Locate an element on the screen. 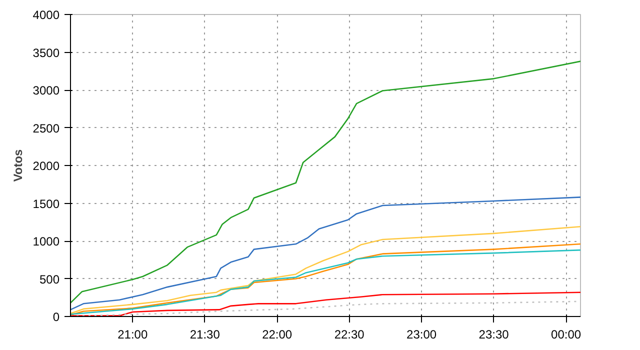 The height and width of the screenshot is (350, 640). y-axis-title: Votos is located at coordinates (17, 165).